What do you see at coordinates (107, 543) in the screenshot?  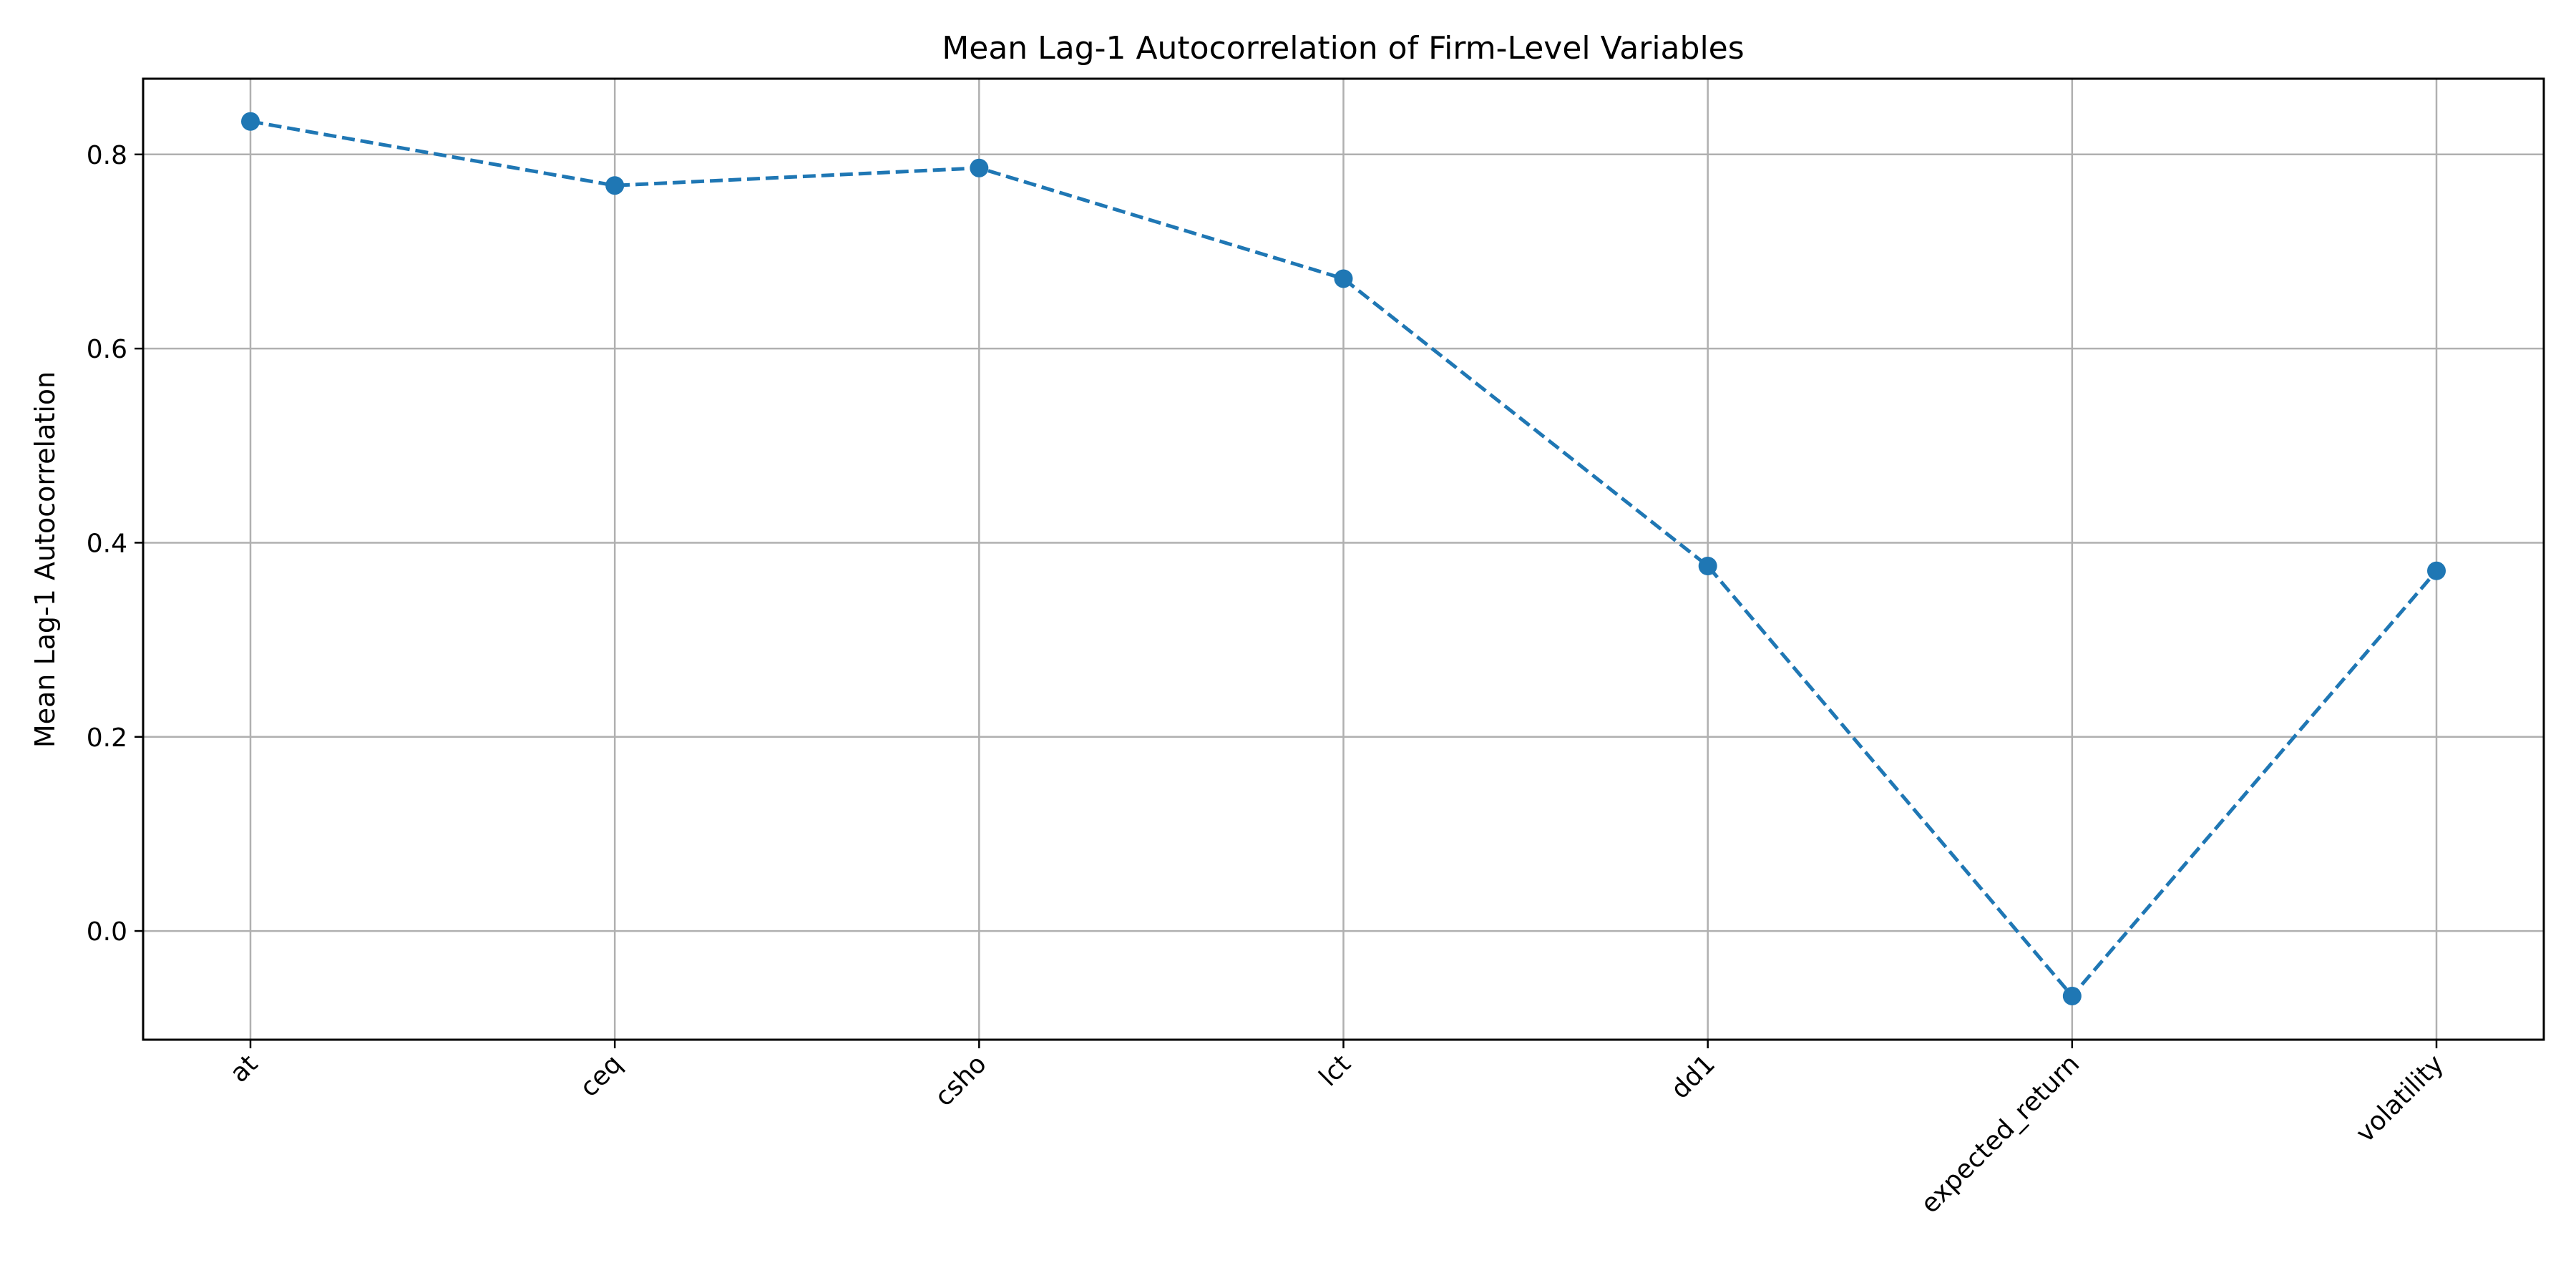 I see `y-tick-label: 0.4` at bounding box center [107, 543].